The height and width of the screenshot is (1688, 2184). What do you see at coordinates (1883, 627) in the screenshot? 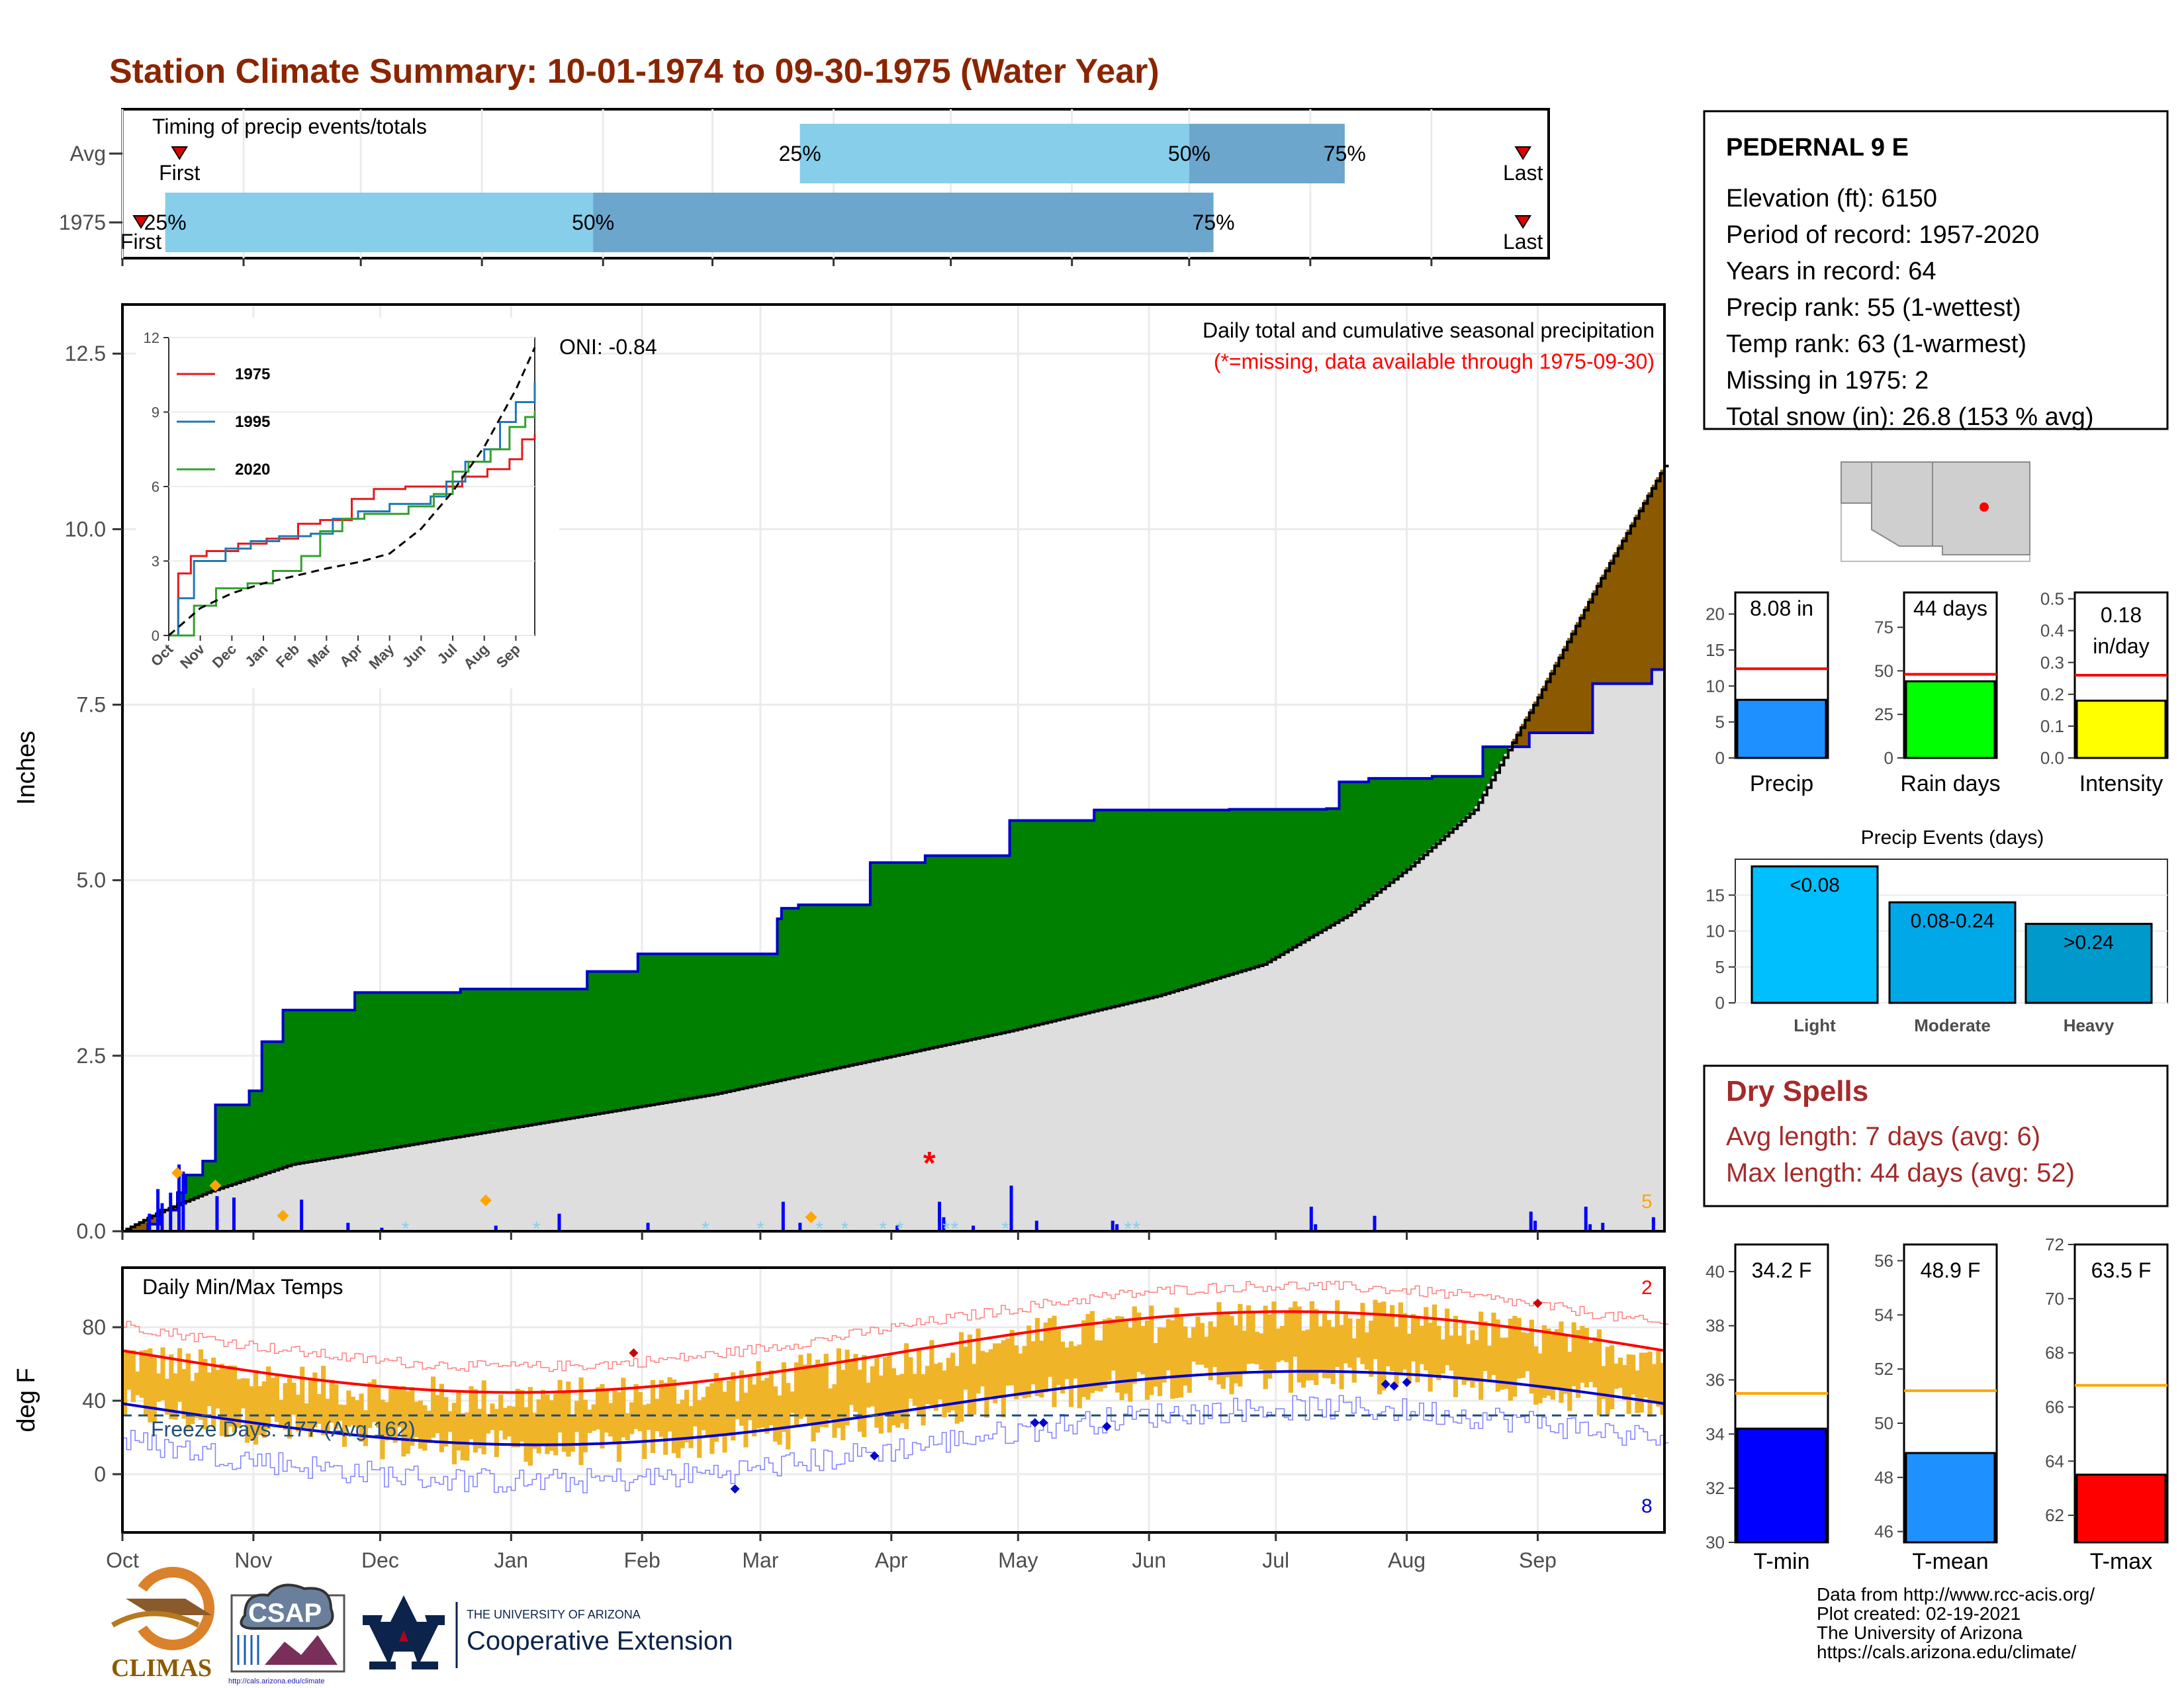
I see `stat-ytick-label: 75` at bounding box center [1883, 627].